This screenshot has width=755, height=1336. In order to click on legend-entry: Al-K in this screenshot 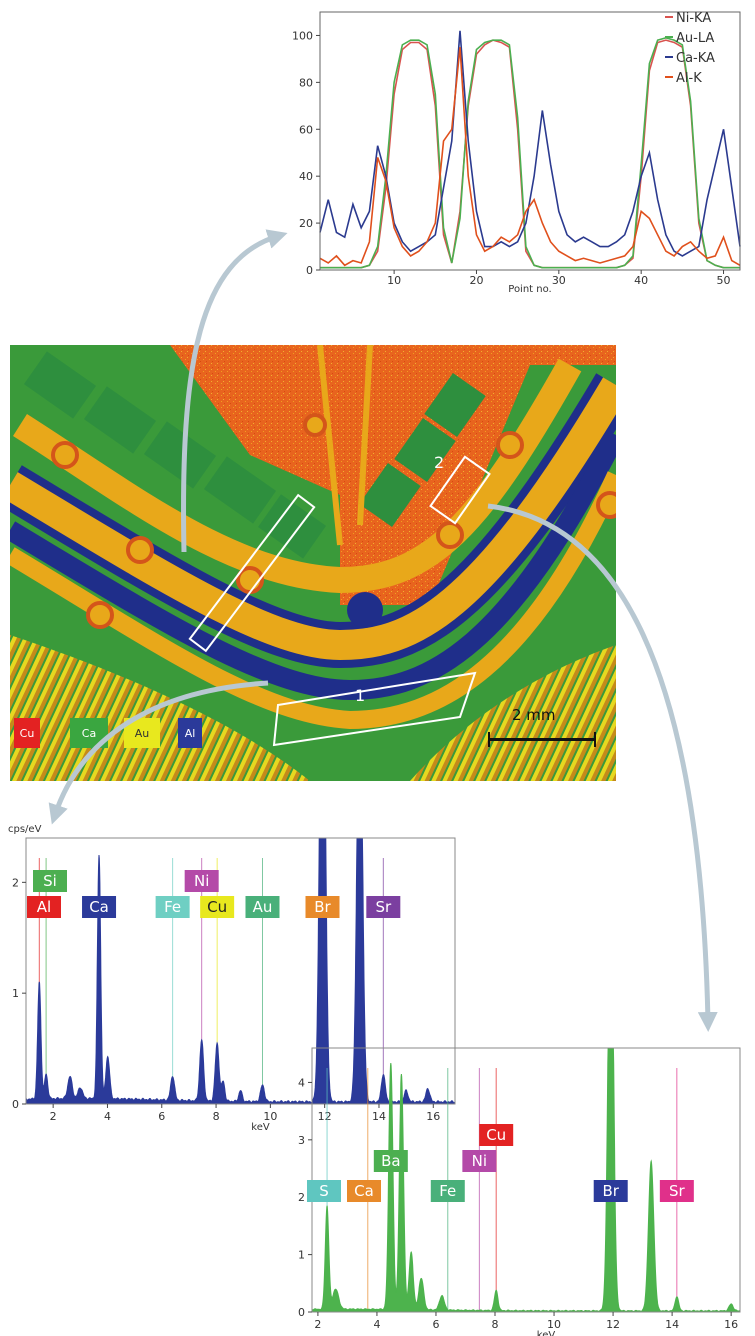, I will do `click(689, 78)`.